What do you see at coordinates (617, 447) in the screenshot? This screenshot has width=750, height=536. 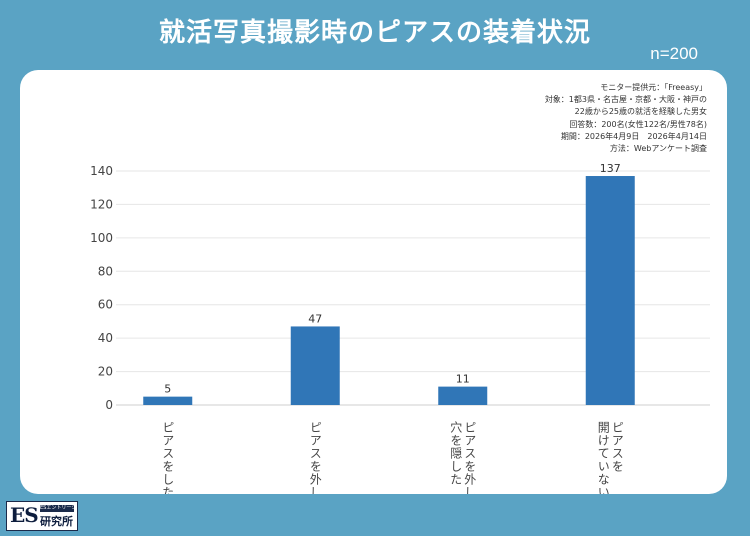 I see `x-category-label: ピアスを` at bounding box center [617, 447].